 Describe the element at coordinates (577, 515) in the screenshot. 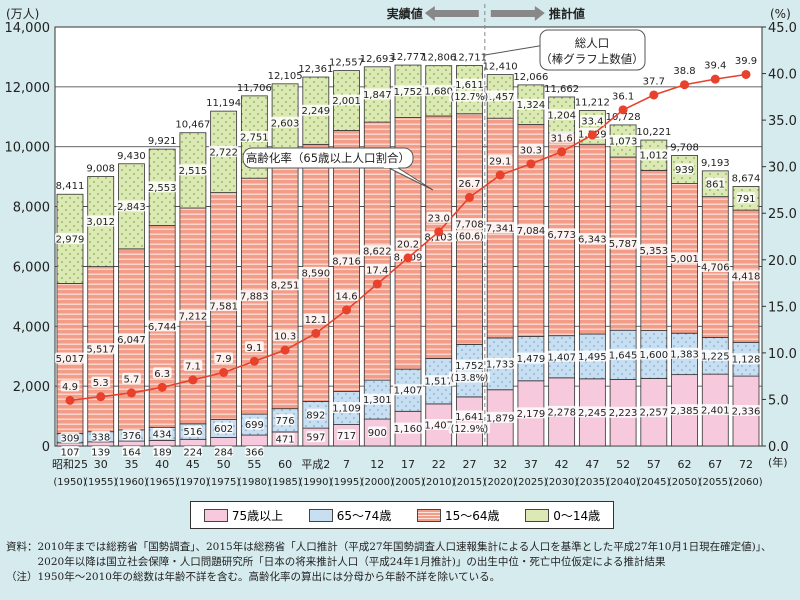

I see `legend-label: 0～14歳` at that location.